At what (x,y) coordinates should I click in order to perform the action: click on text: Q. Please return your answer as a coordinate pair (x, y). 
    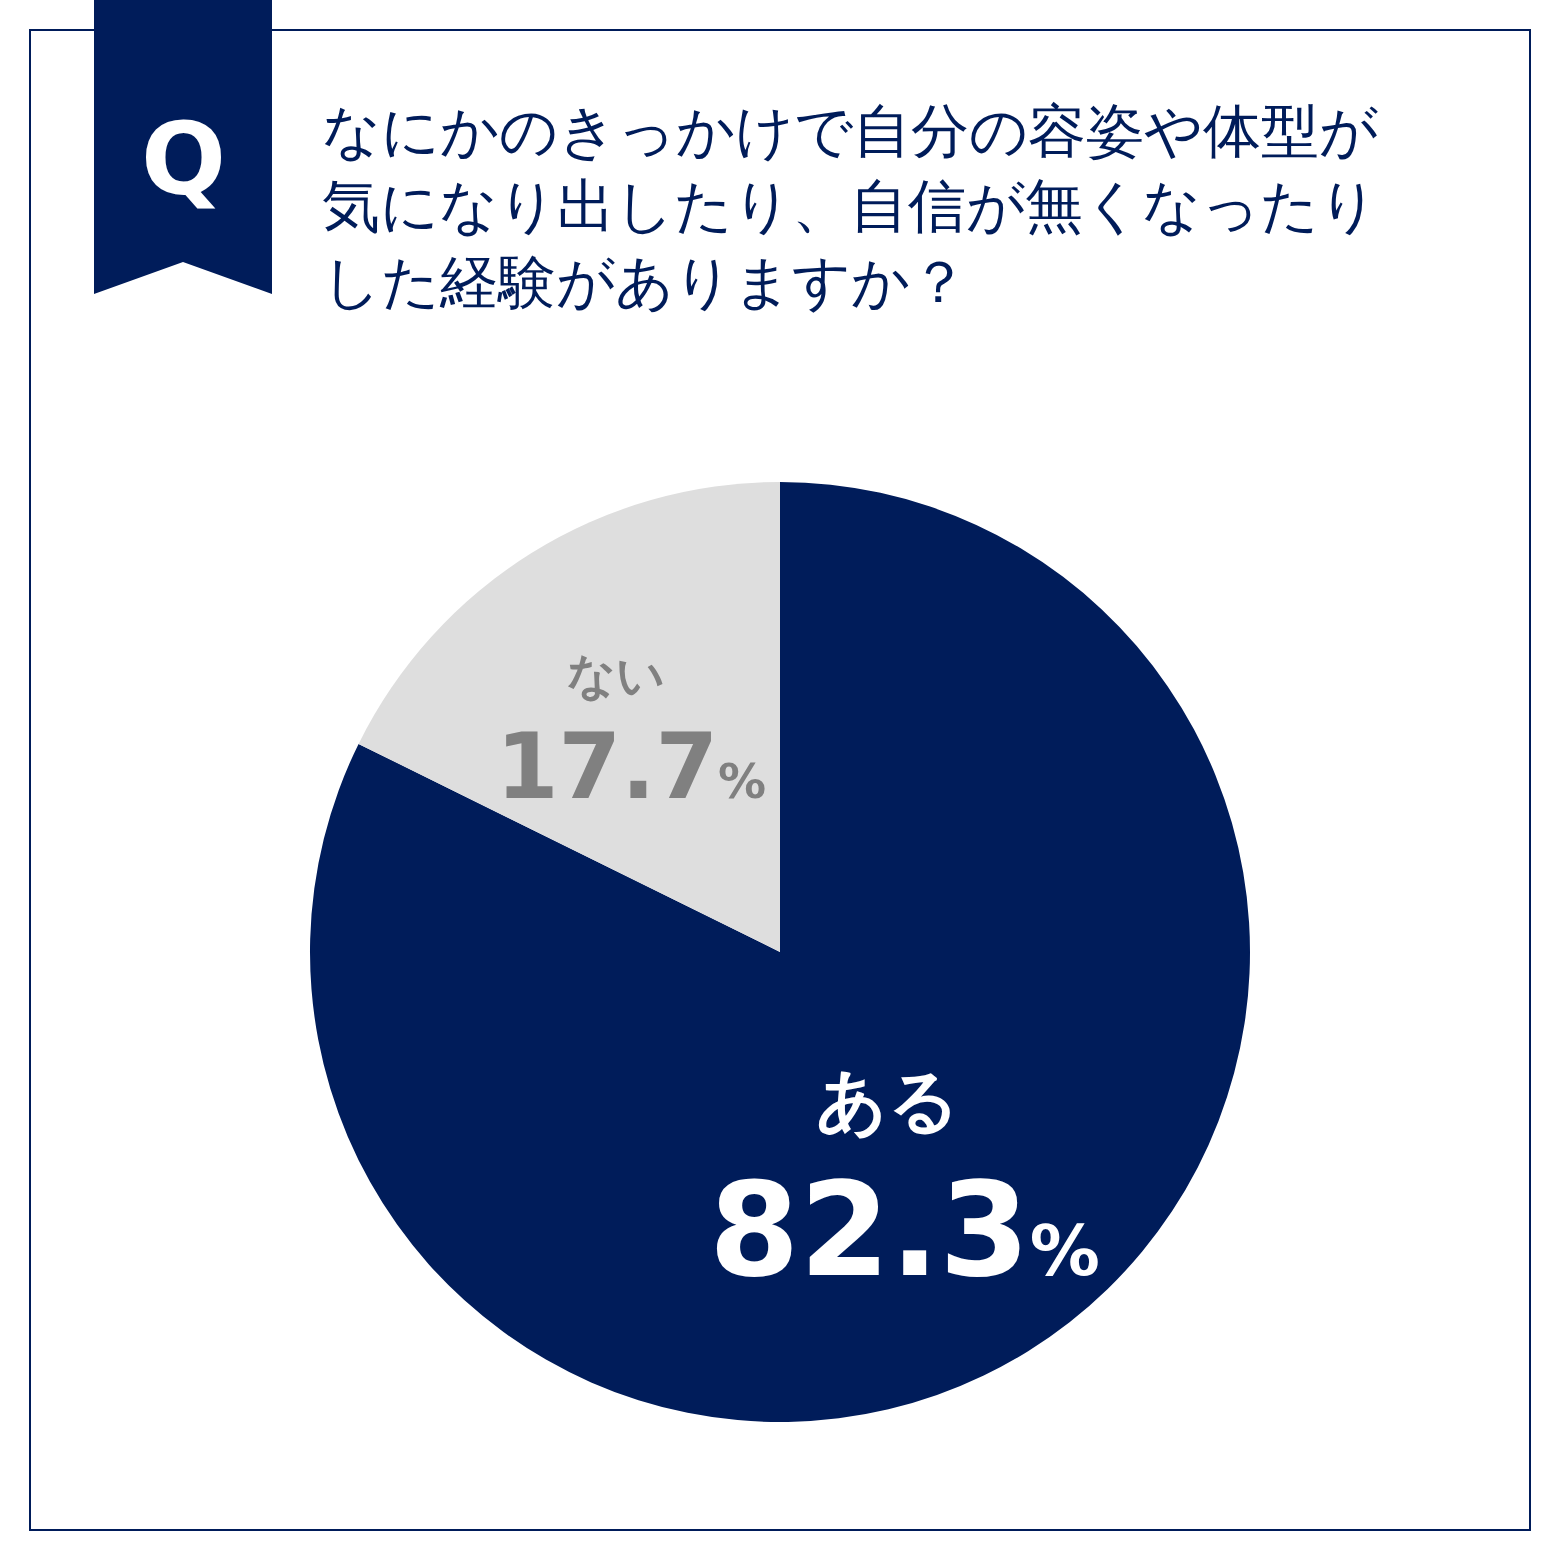
    Looking at the image, I should click on (184, 159).